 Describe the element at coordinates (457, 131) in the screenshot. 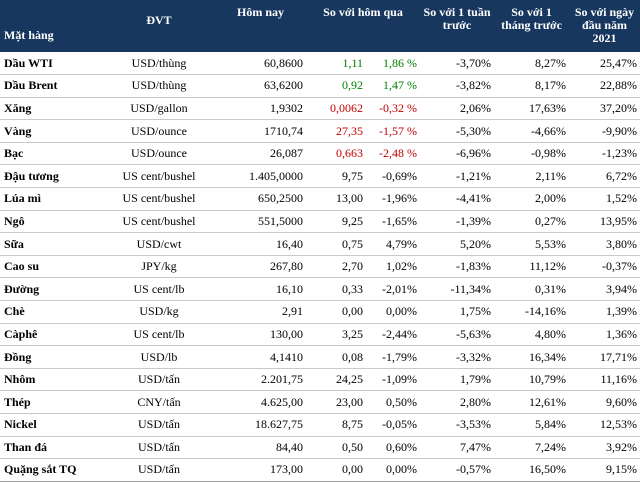

I see `change-week: -5,30%` at that location.